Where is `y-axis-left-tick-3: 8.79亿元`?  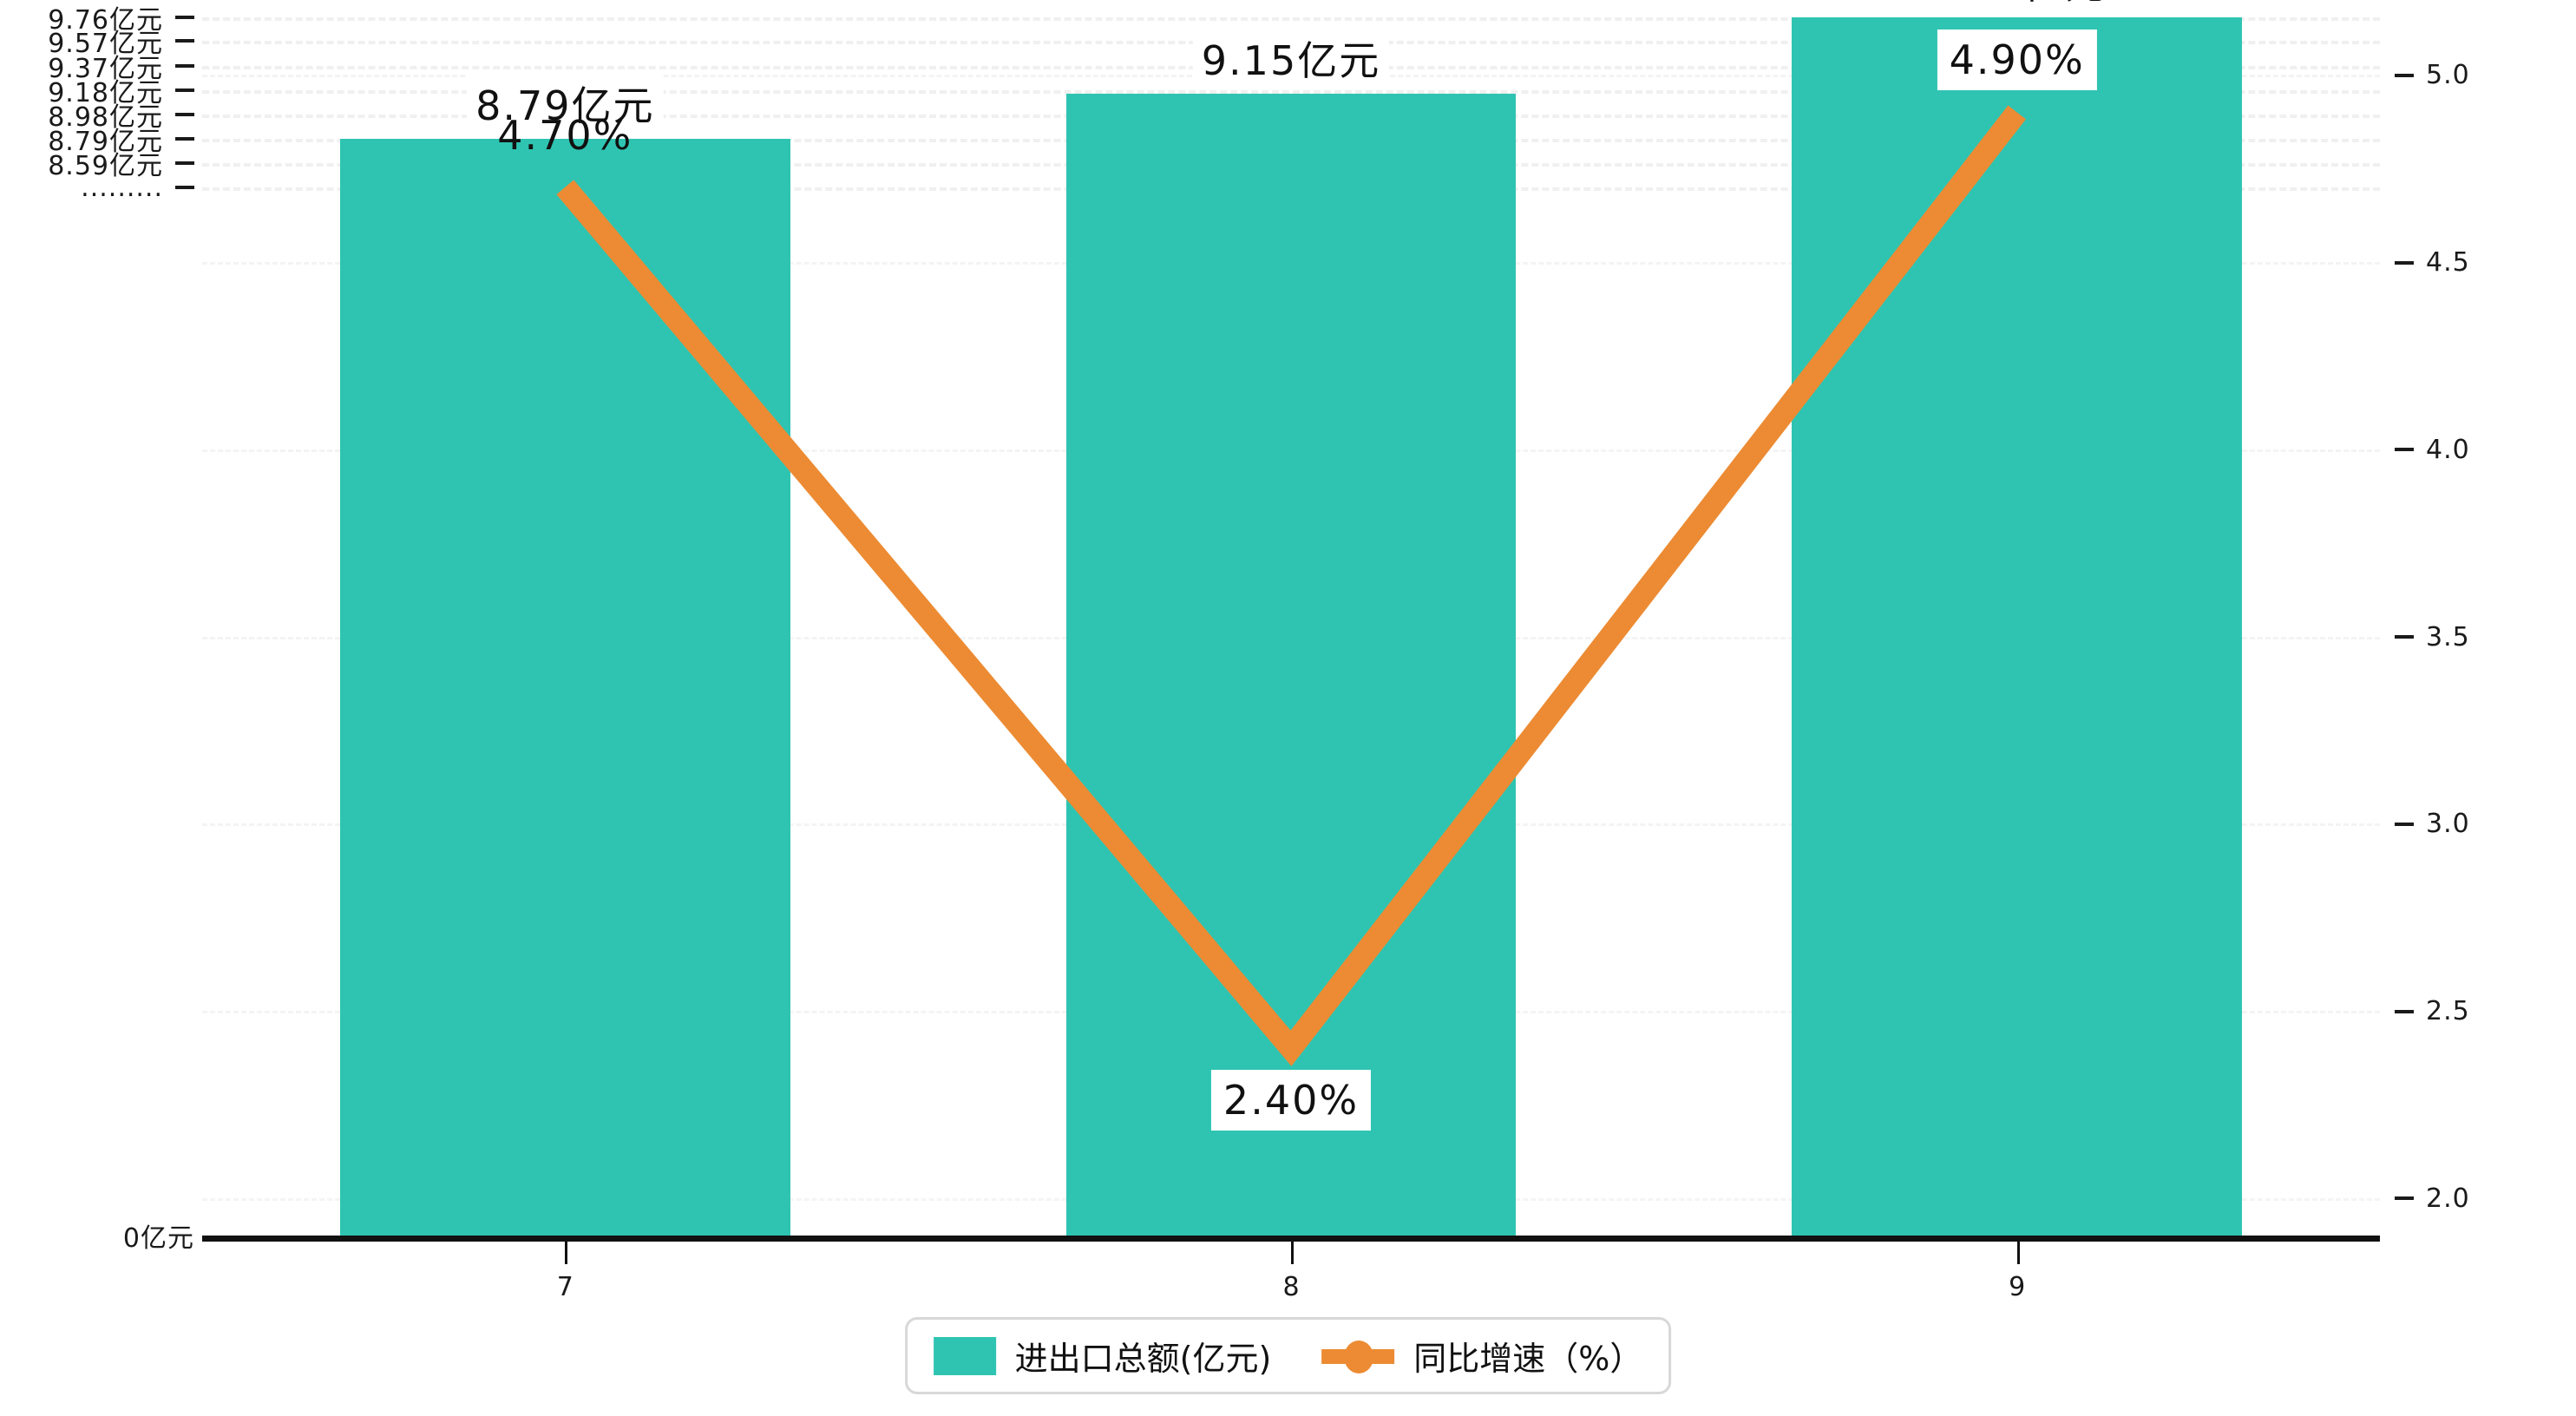 y-axis-left-tick-3: 8.79亿元 is located at coordinates (121, 139).